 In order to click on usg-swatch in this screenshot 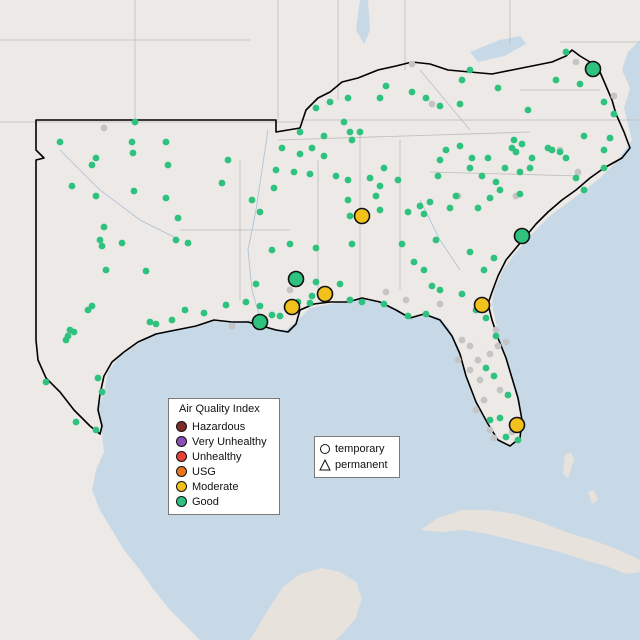, I will do `click(181, 471)`.